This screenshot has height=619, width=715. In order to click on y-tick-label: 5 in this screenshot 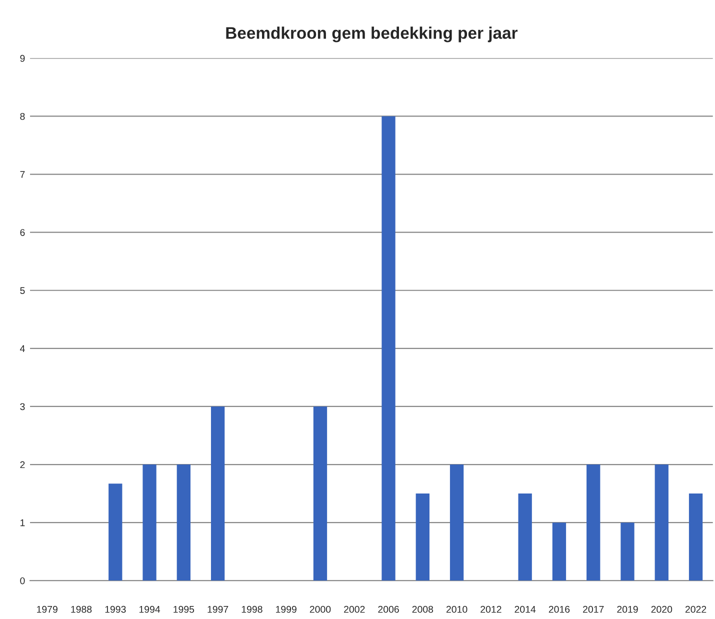, I will do `click(22, 290)`.